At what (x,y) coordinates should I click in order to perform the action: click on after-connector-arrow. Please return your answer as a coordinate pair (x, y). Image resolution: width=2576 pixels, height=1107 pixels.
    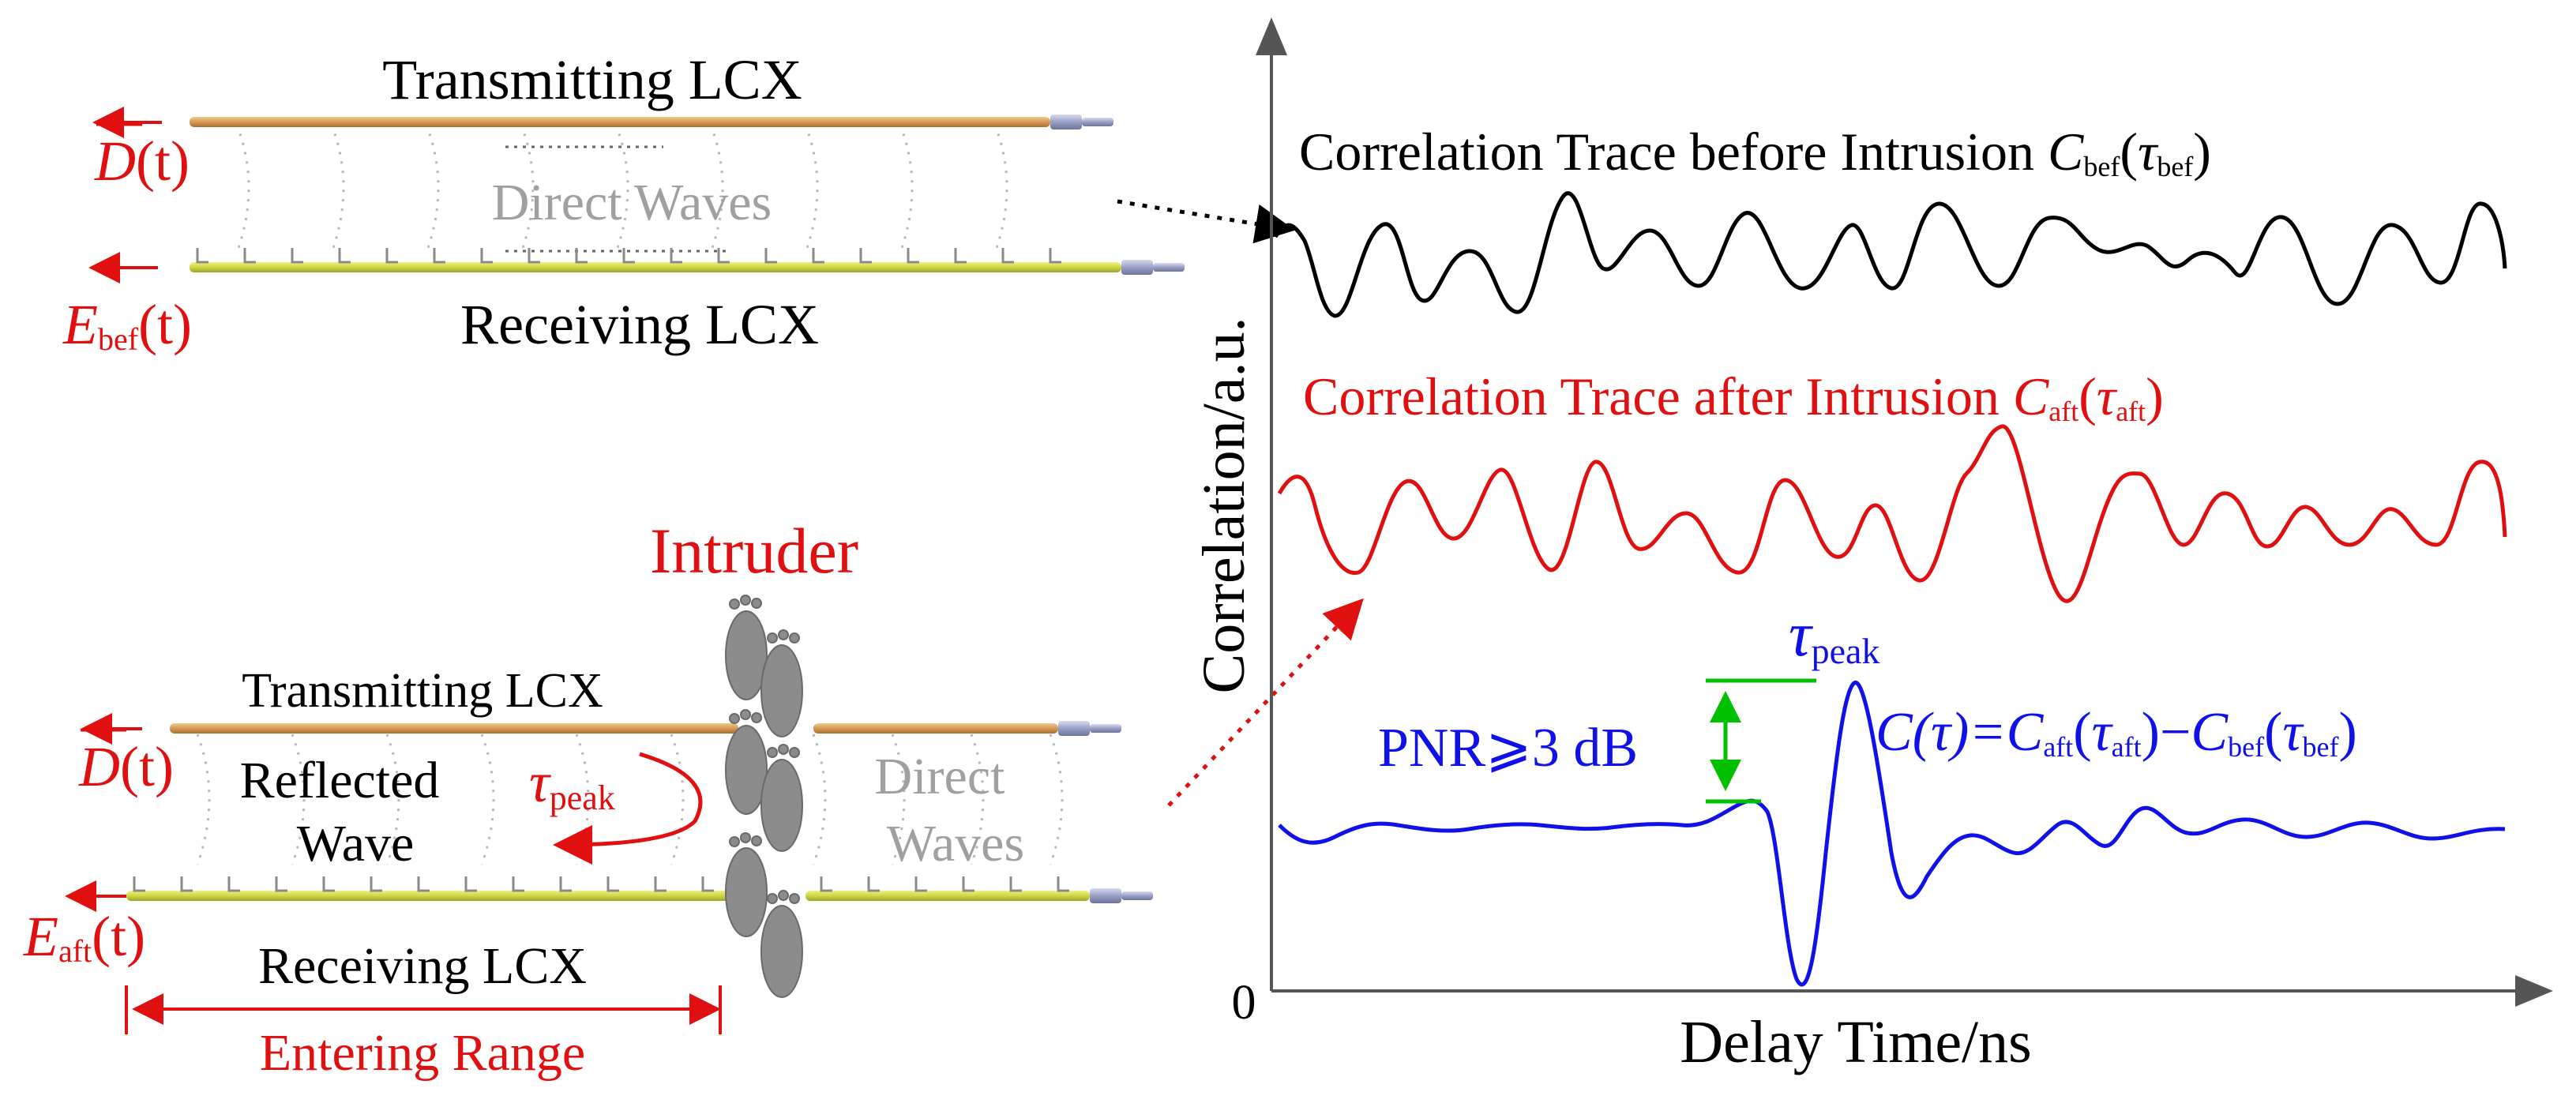
    Looking at the image, I should click on (1265, 702).